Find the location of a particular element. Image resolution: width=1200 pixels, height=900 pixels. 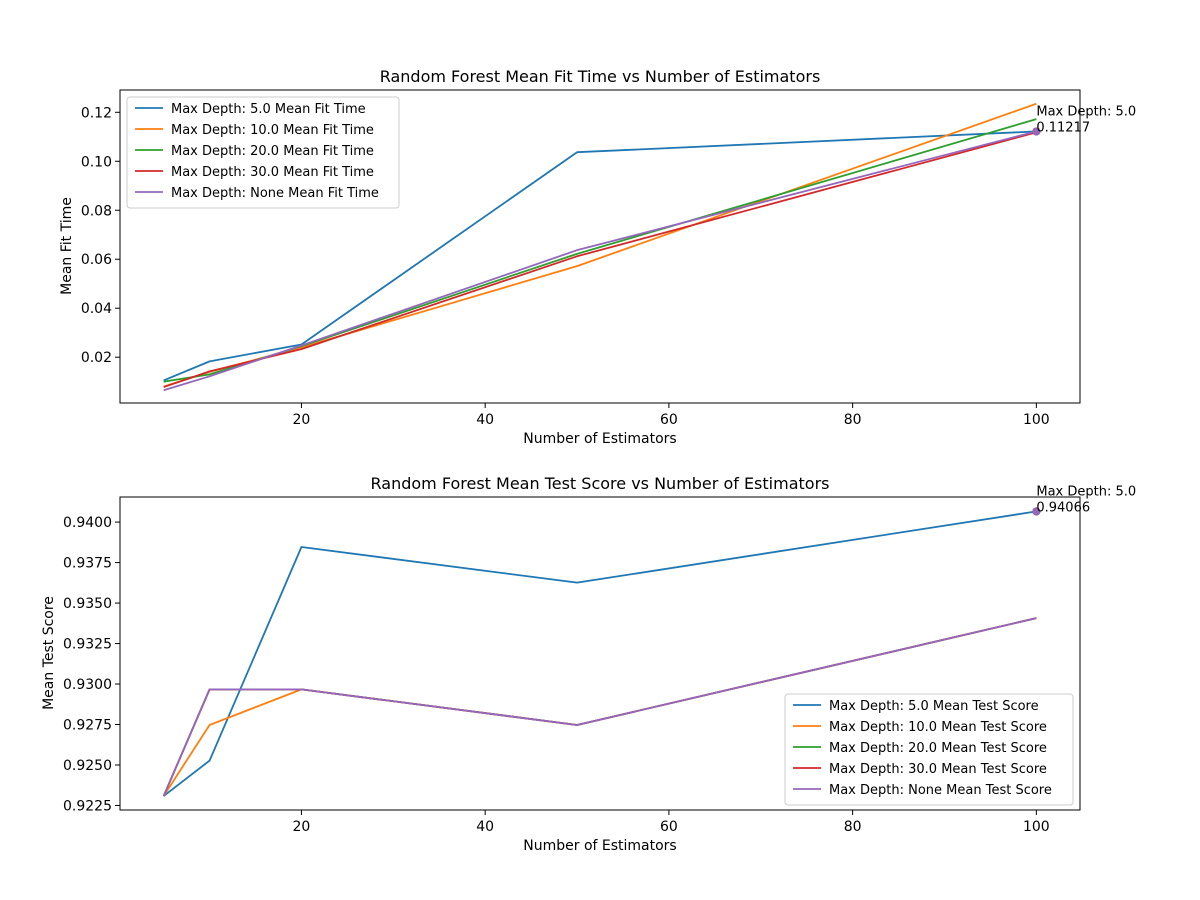

y-tick-label: 0.9225 is located at coordinates (87, 806).